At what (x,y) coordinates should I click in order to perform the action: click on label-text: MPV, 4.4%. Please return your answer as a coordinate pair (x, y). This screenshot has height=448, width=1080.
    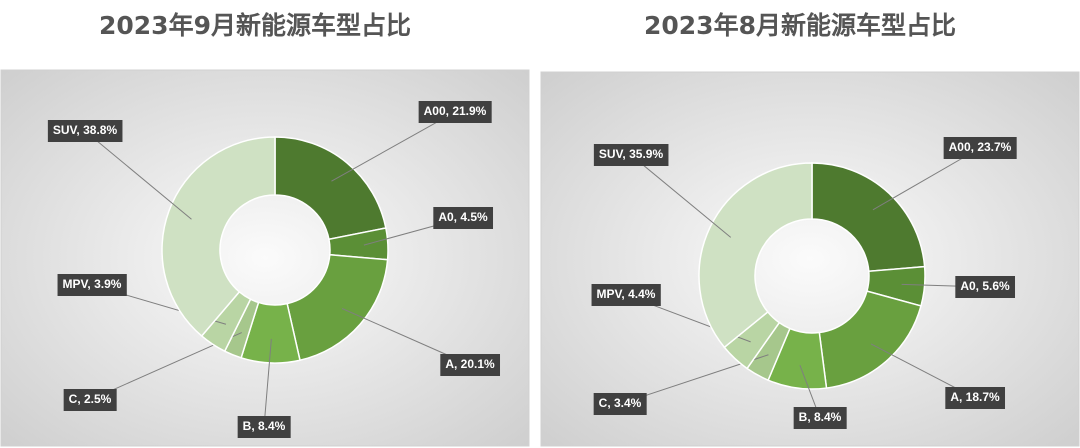
    Looking at the image, I should click on (626, 294).